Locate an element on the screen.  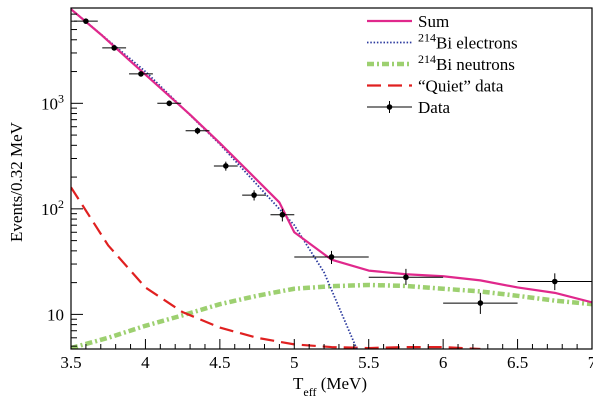
y-tick-label: 10 is located at coordinates (55, 314).